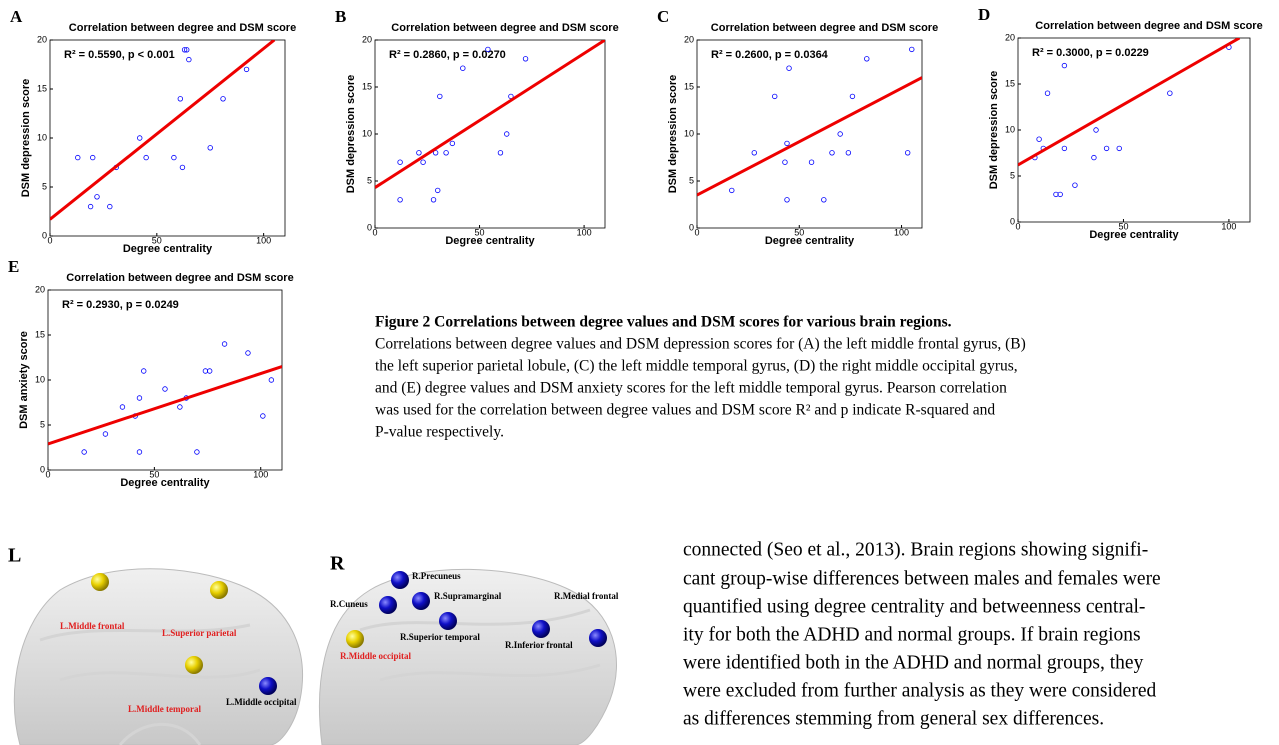 The image size is (1279, 745). Describe the element at coordinates (480, 645) in the screenshot. I see `brain-sulcus` at that location.